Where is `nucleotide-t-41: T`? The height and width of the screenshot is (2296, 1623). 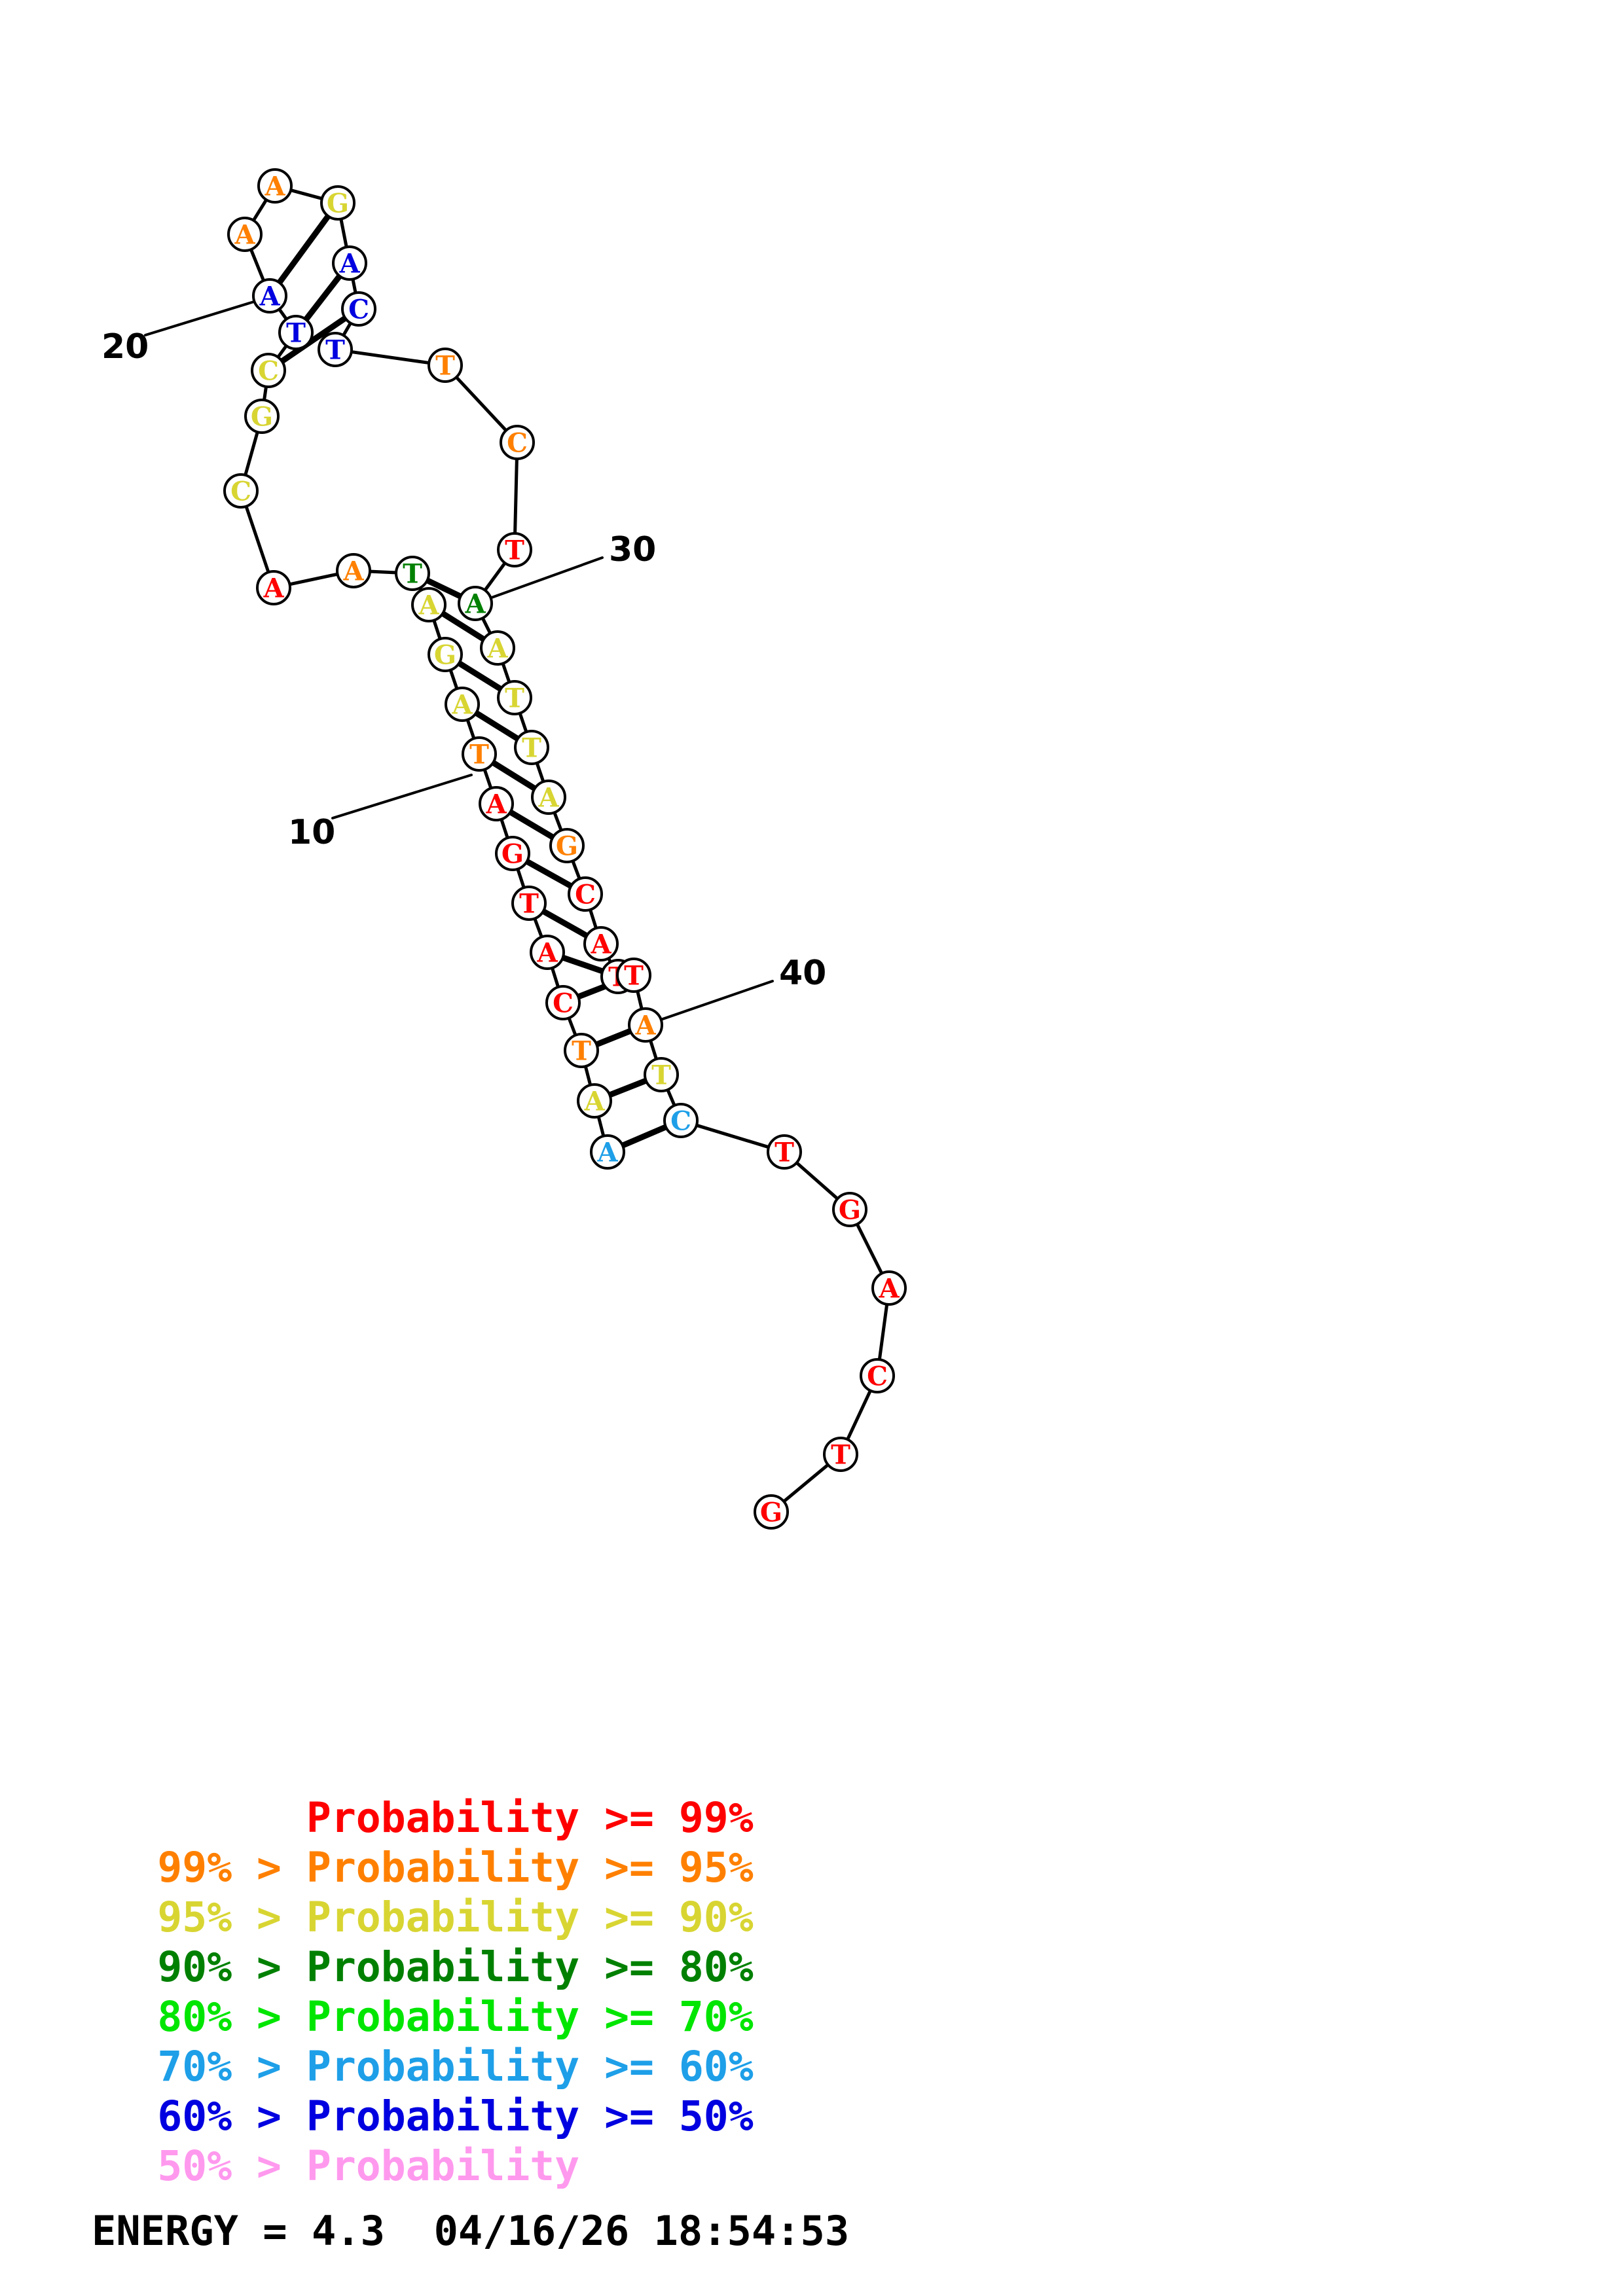
nucleotide-t-41: T is located at coordinates (661, 1074).